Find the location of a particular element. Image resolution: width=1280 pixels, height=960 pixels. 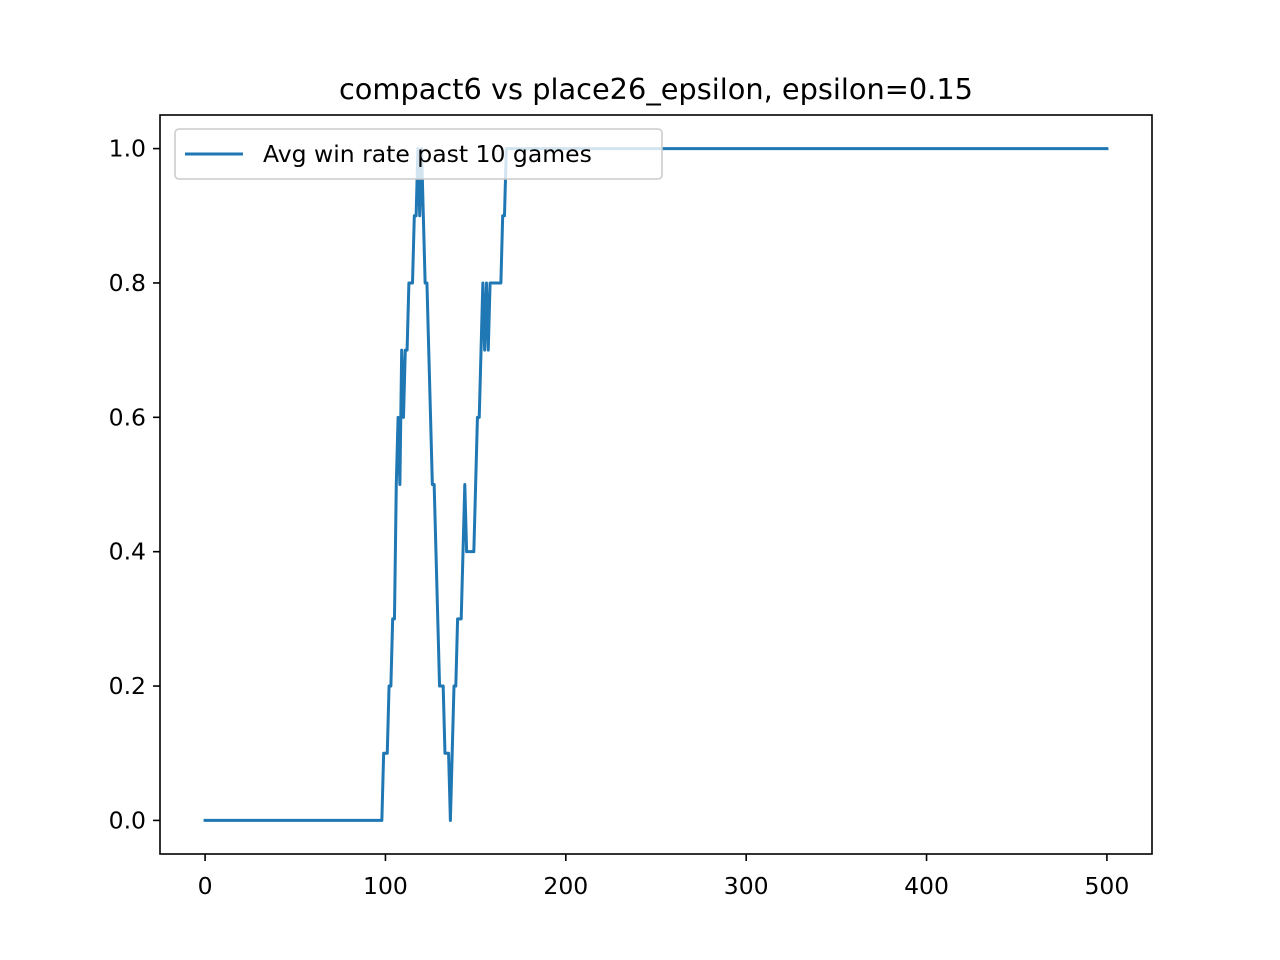

y-tick-label: 1.0 is located at coordinates (127, 149).